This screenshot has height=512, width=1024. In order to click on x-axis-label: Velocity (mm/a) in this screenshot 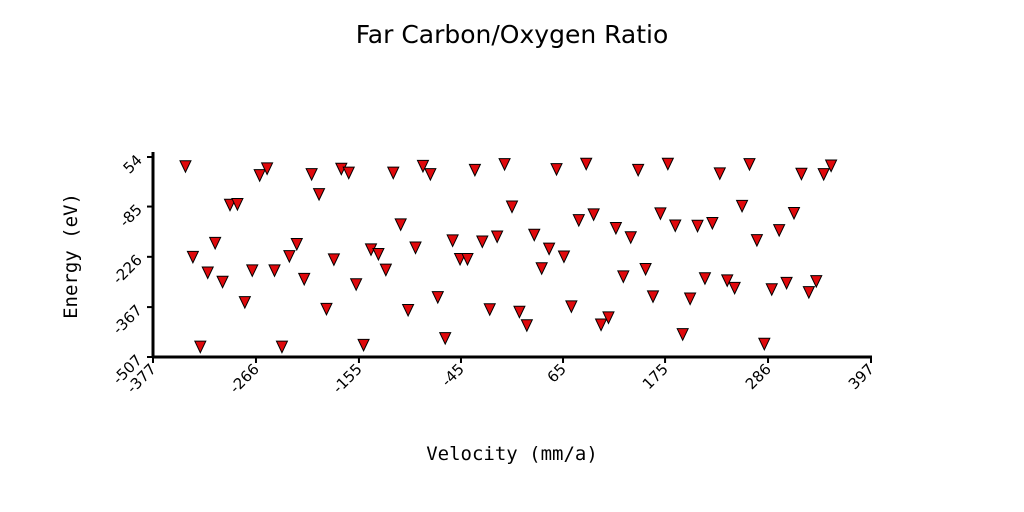, I will do `click(512, 454)`.